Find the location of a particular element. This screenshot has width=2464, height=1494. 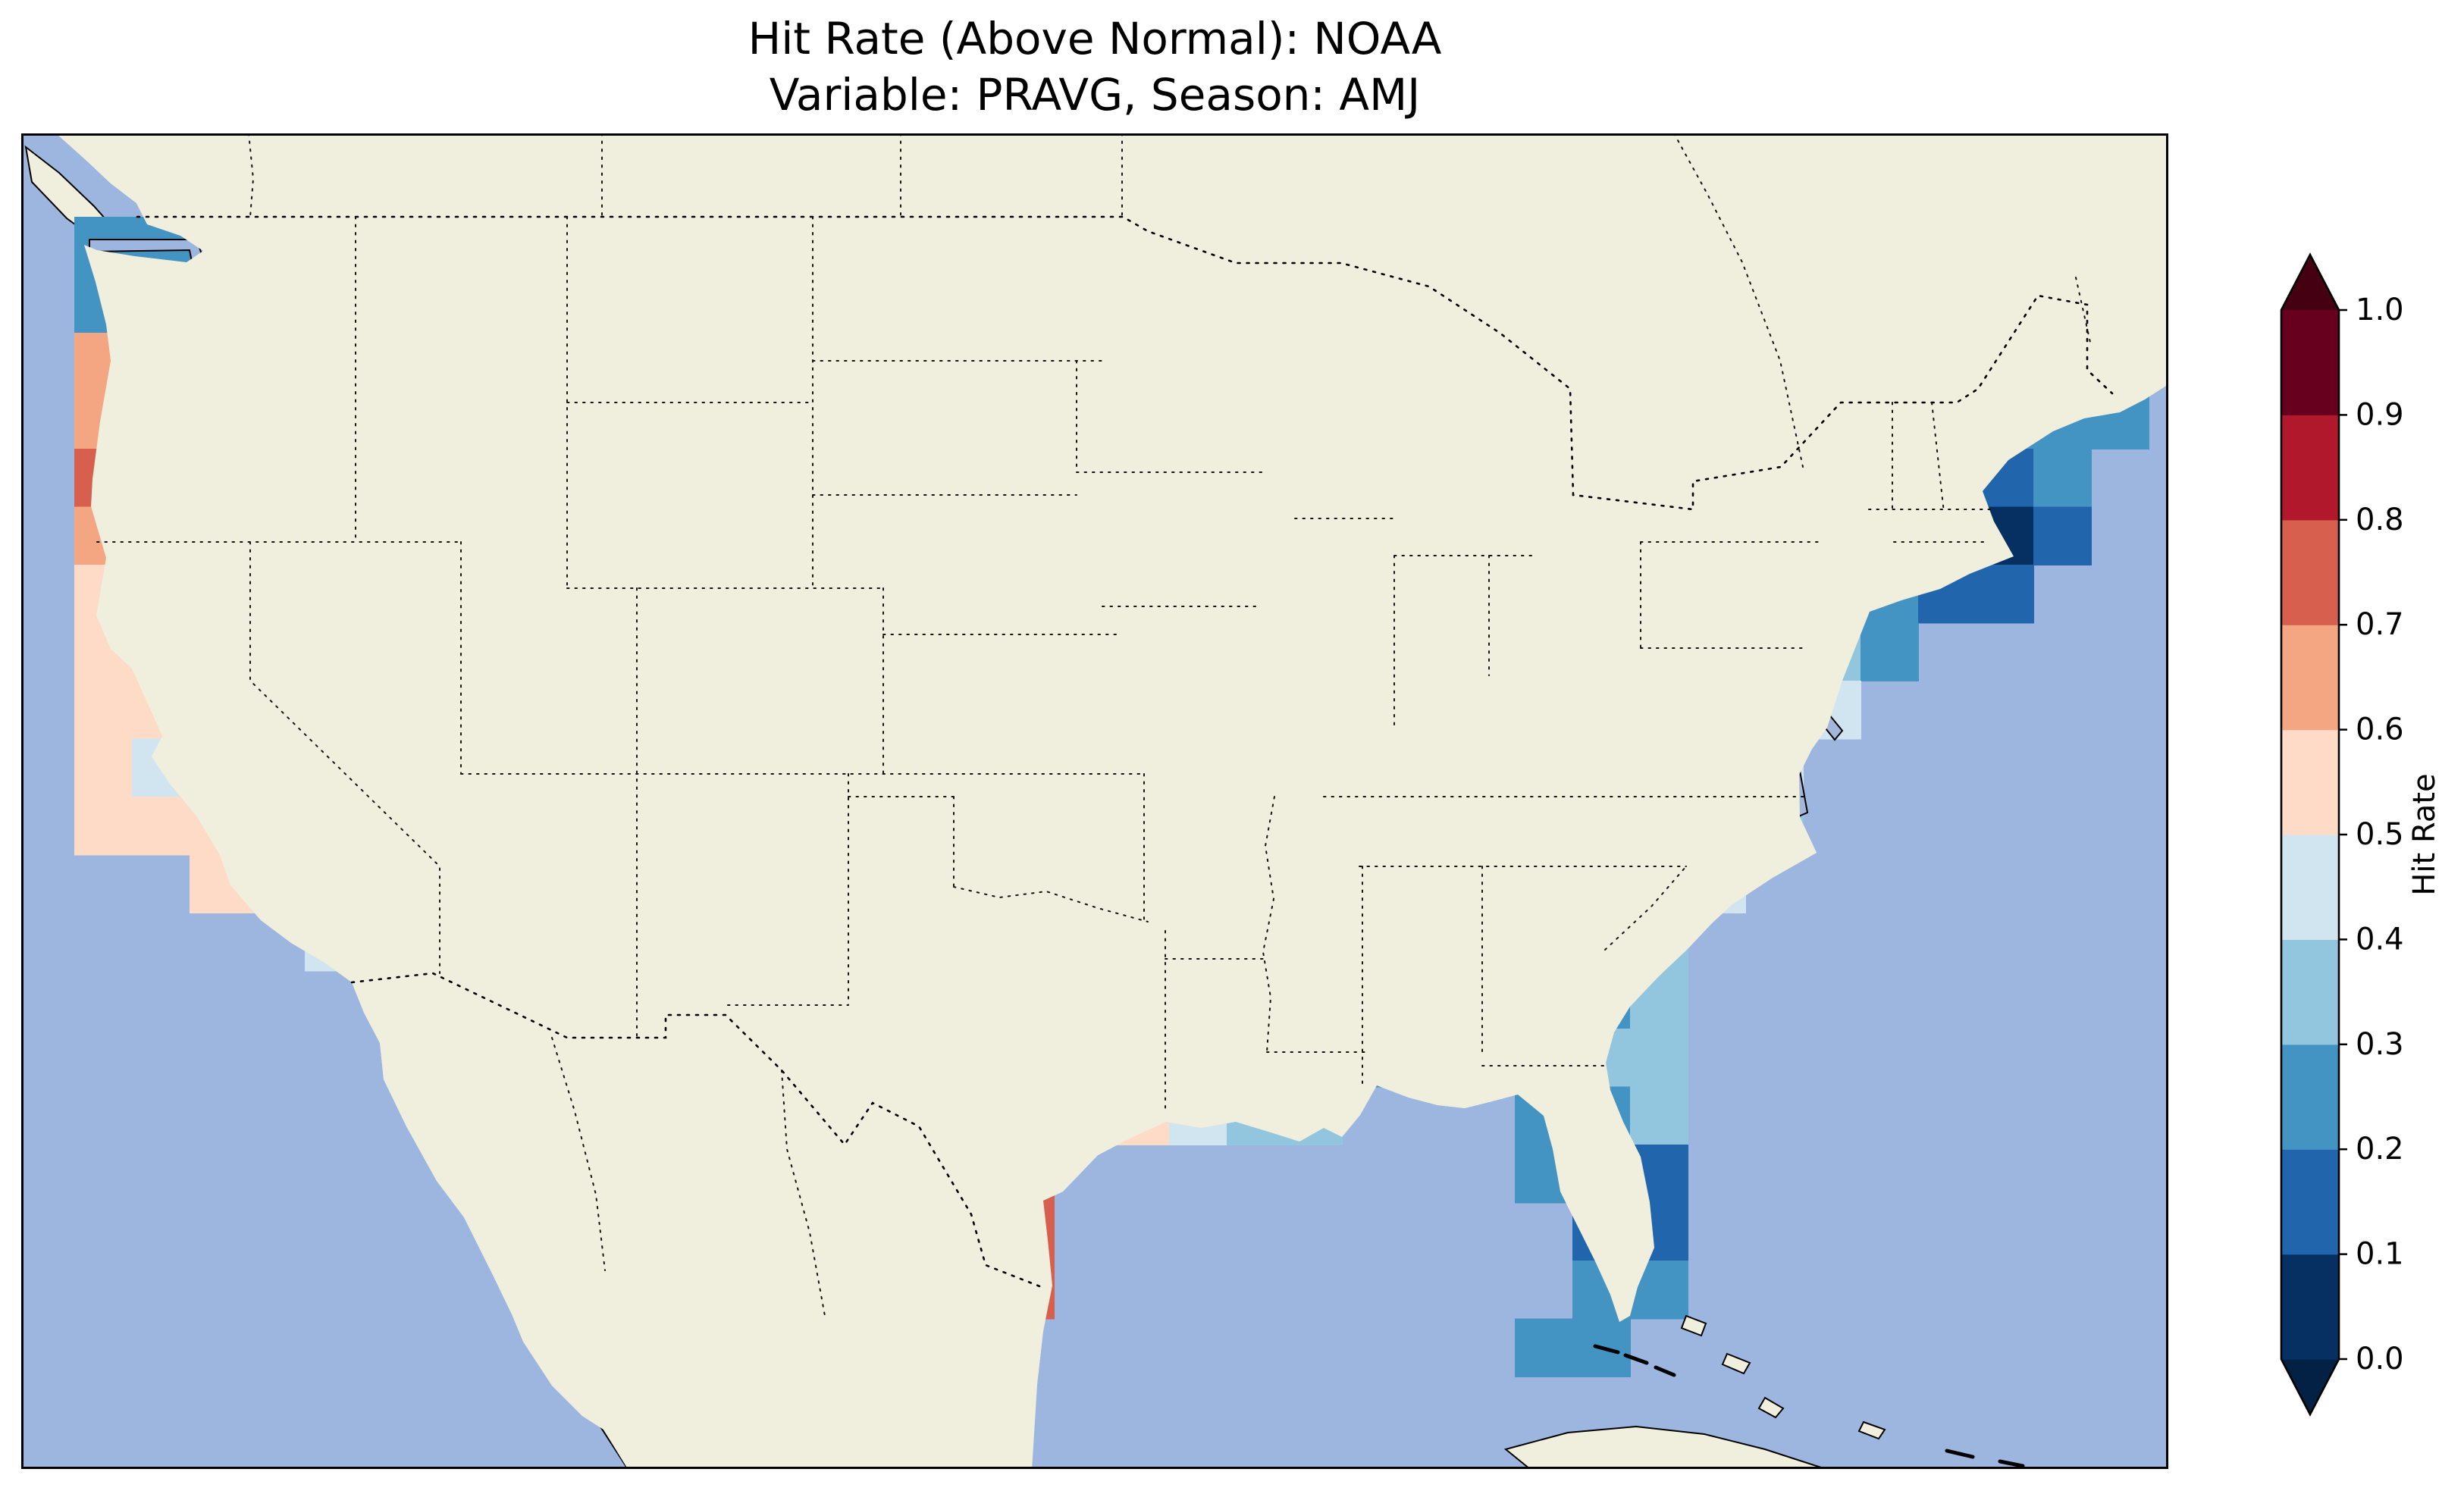

colorbar-tick-label: 0.7 is located at coordinates (2380, 624).